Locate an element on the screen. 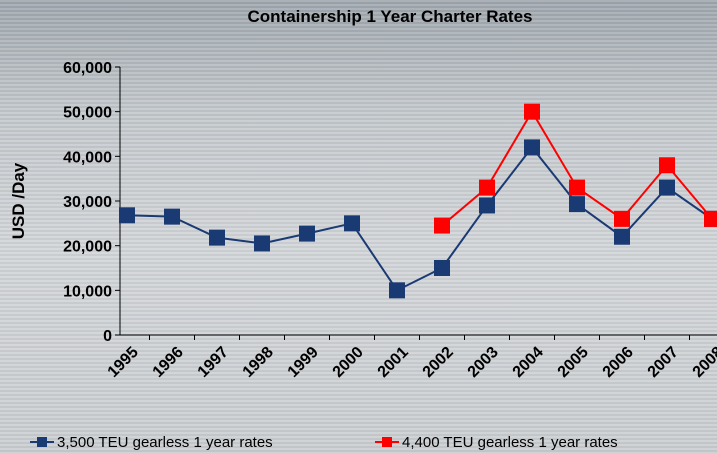 The height and width of the screenshot is (454, 717). x-tick-label: 1999 is located at coordinates (303, 362).